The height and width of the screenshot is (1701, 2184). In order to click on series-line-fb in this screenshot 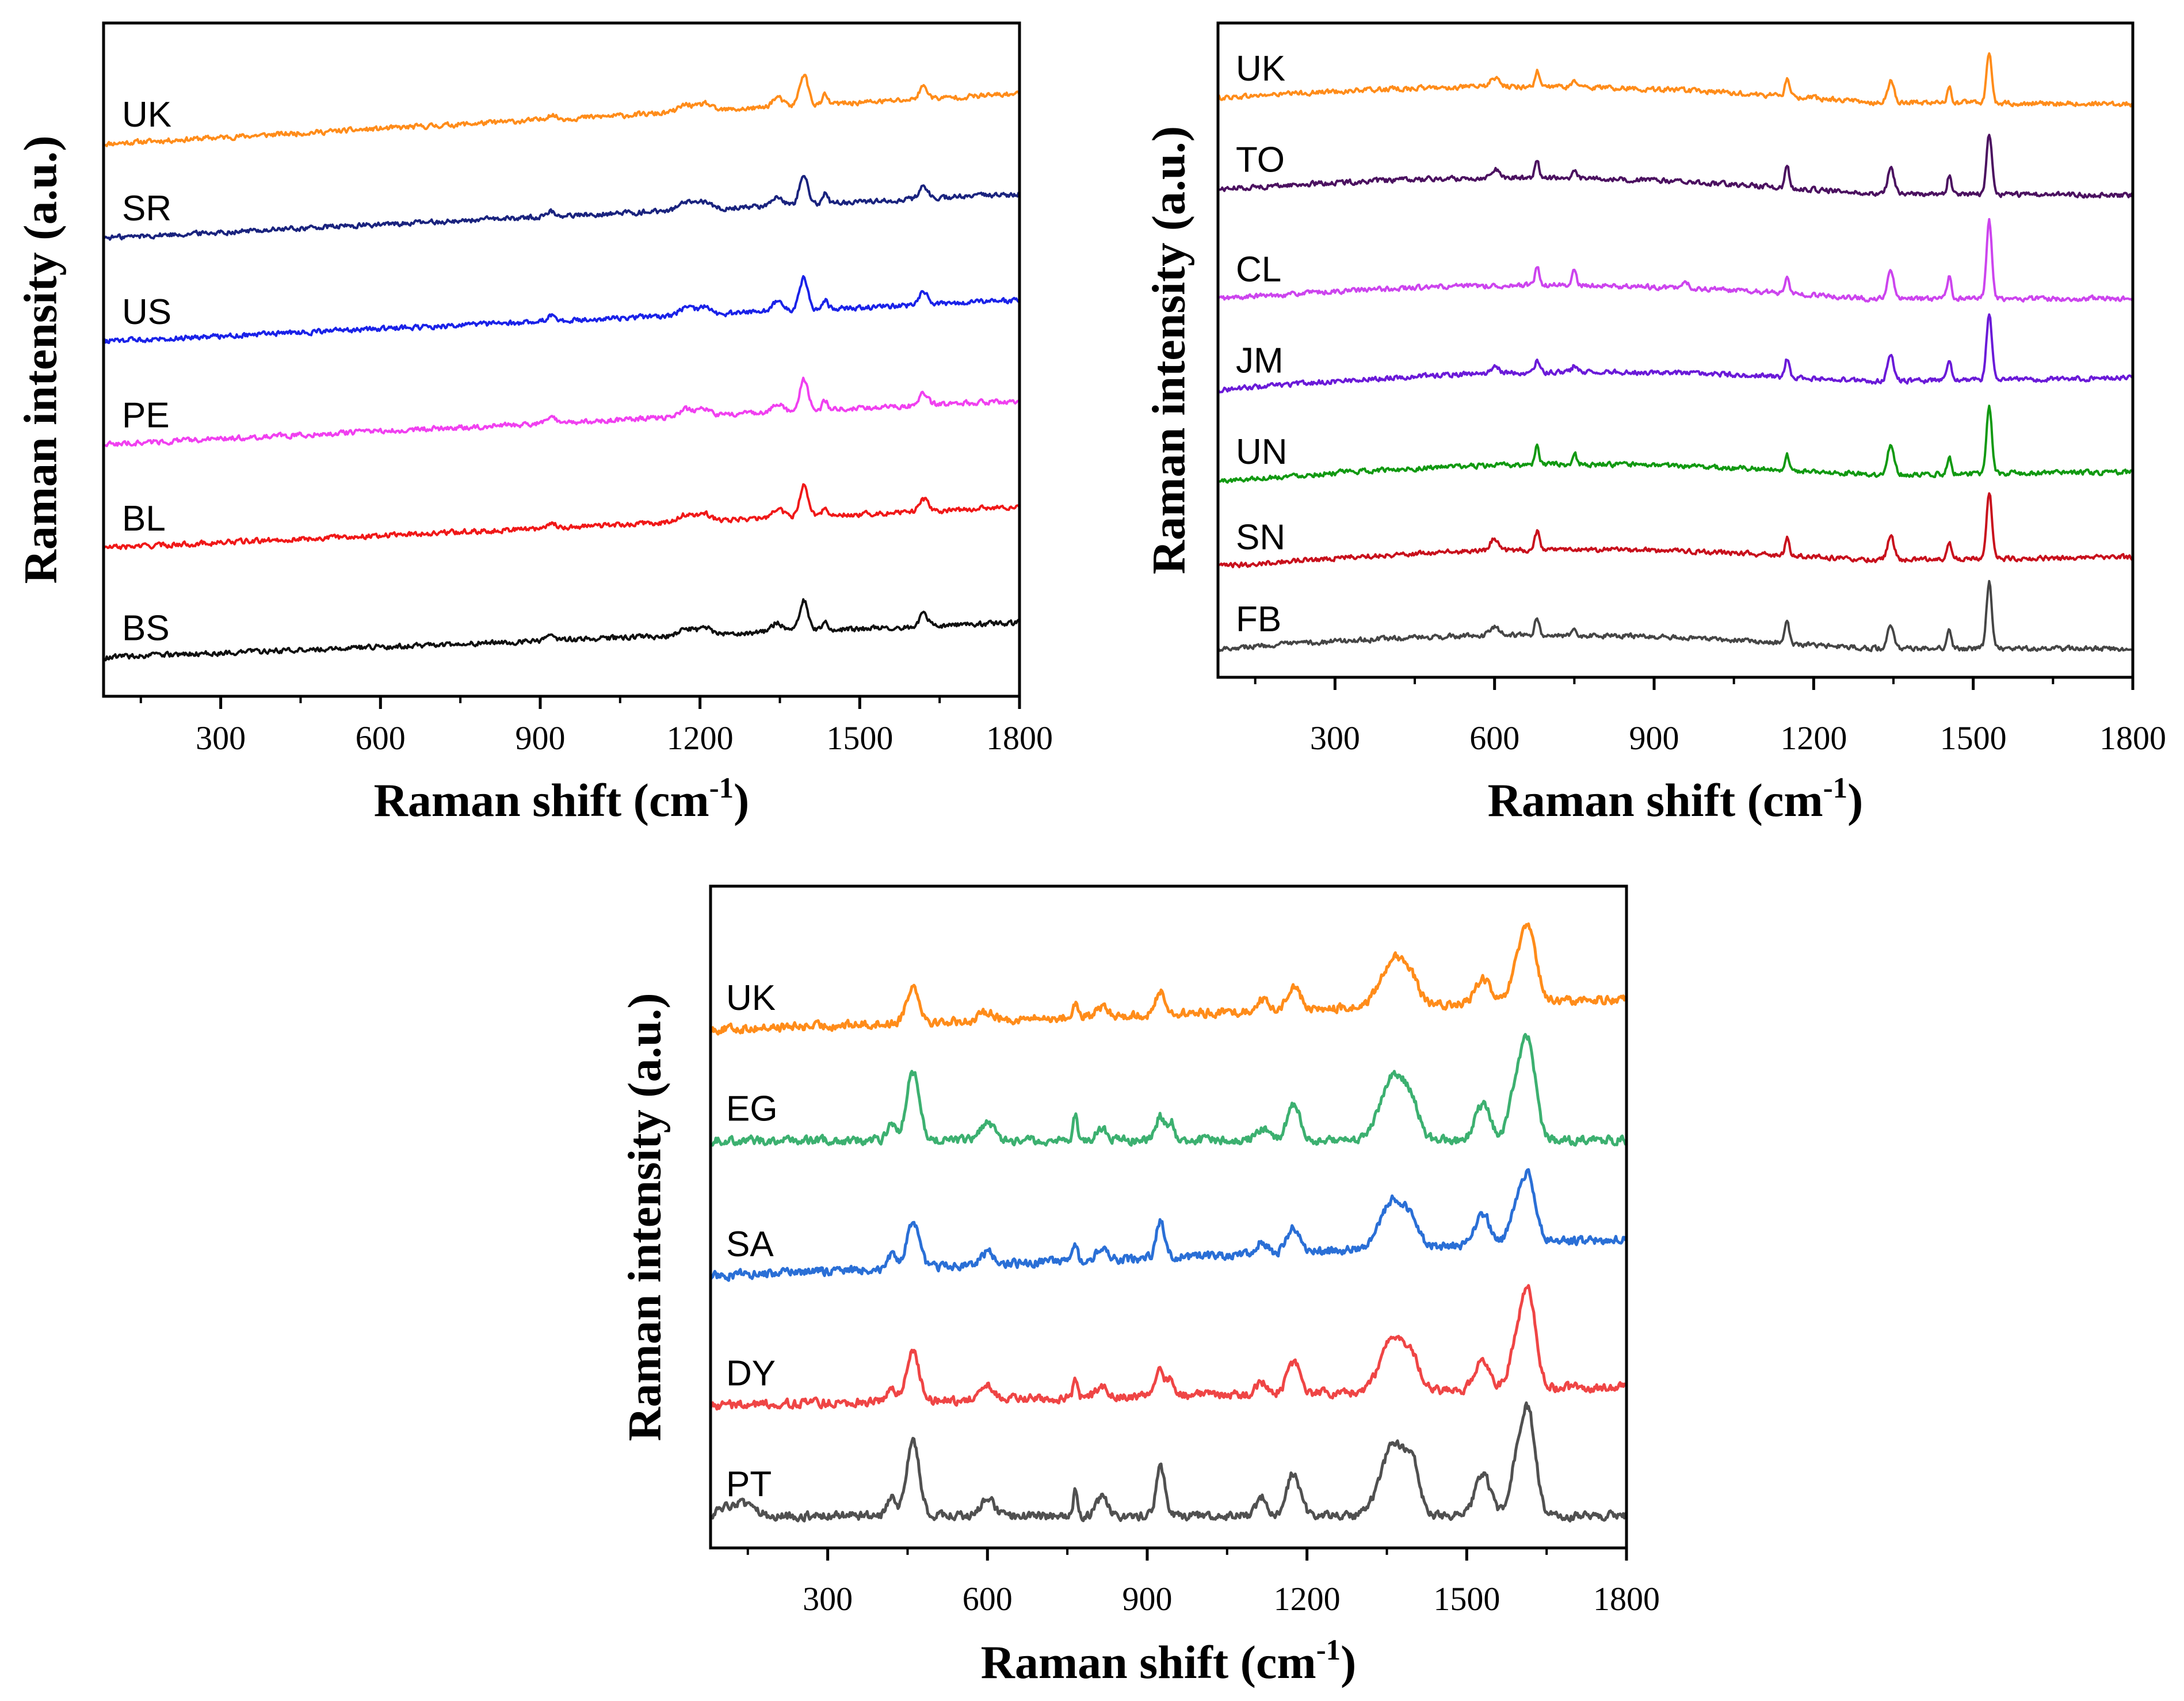, I will do `click(1675, 616)`.